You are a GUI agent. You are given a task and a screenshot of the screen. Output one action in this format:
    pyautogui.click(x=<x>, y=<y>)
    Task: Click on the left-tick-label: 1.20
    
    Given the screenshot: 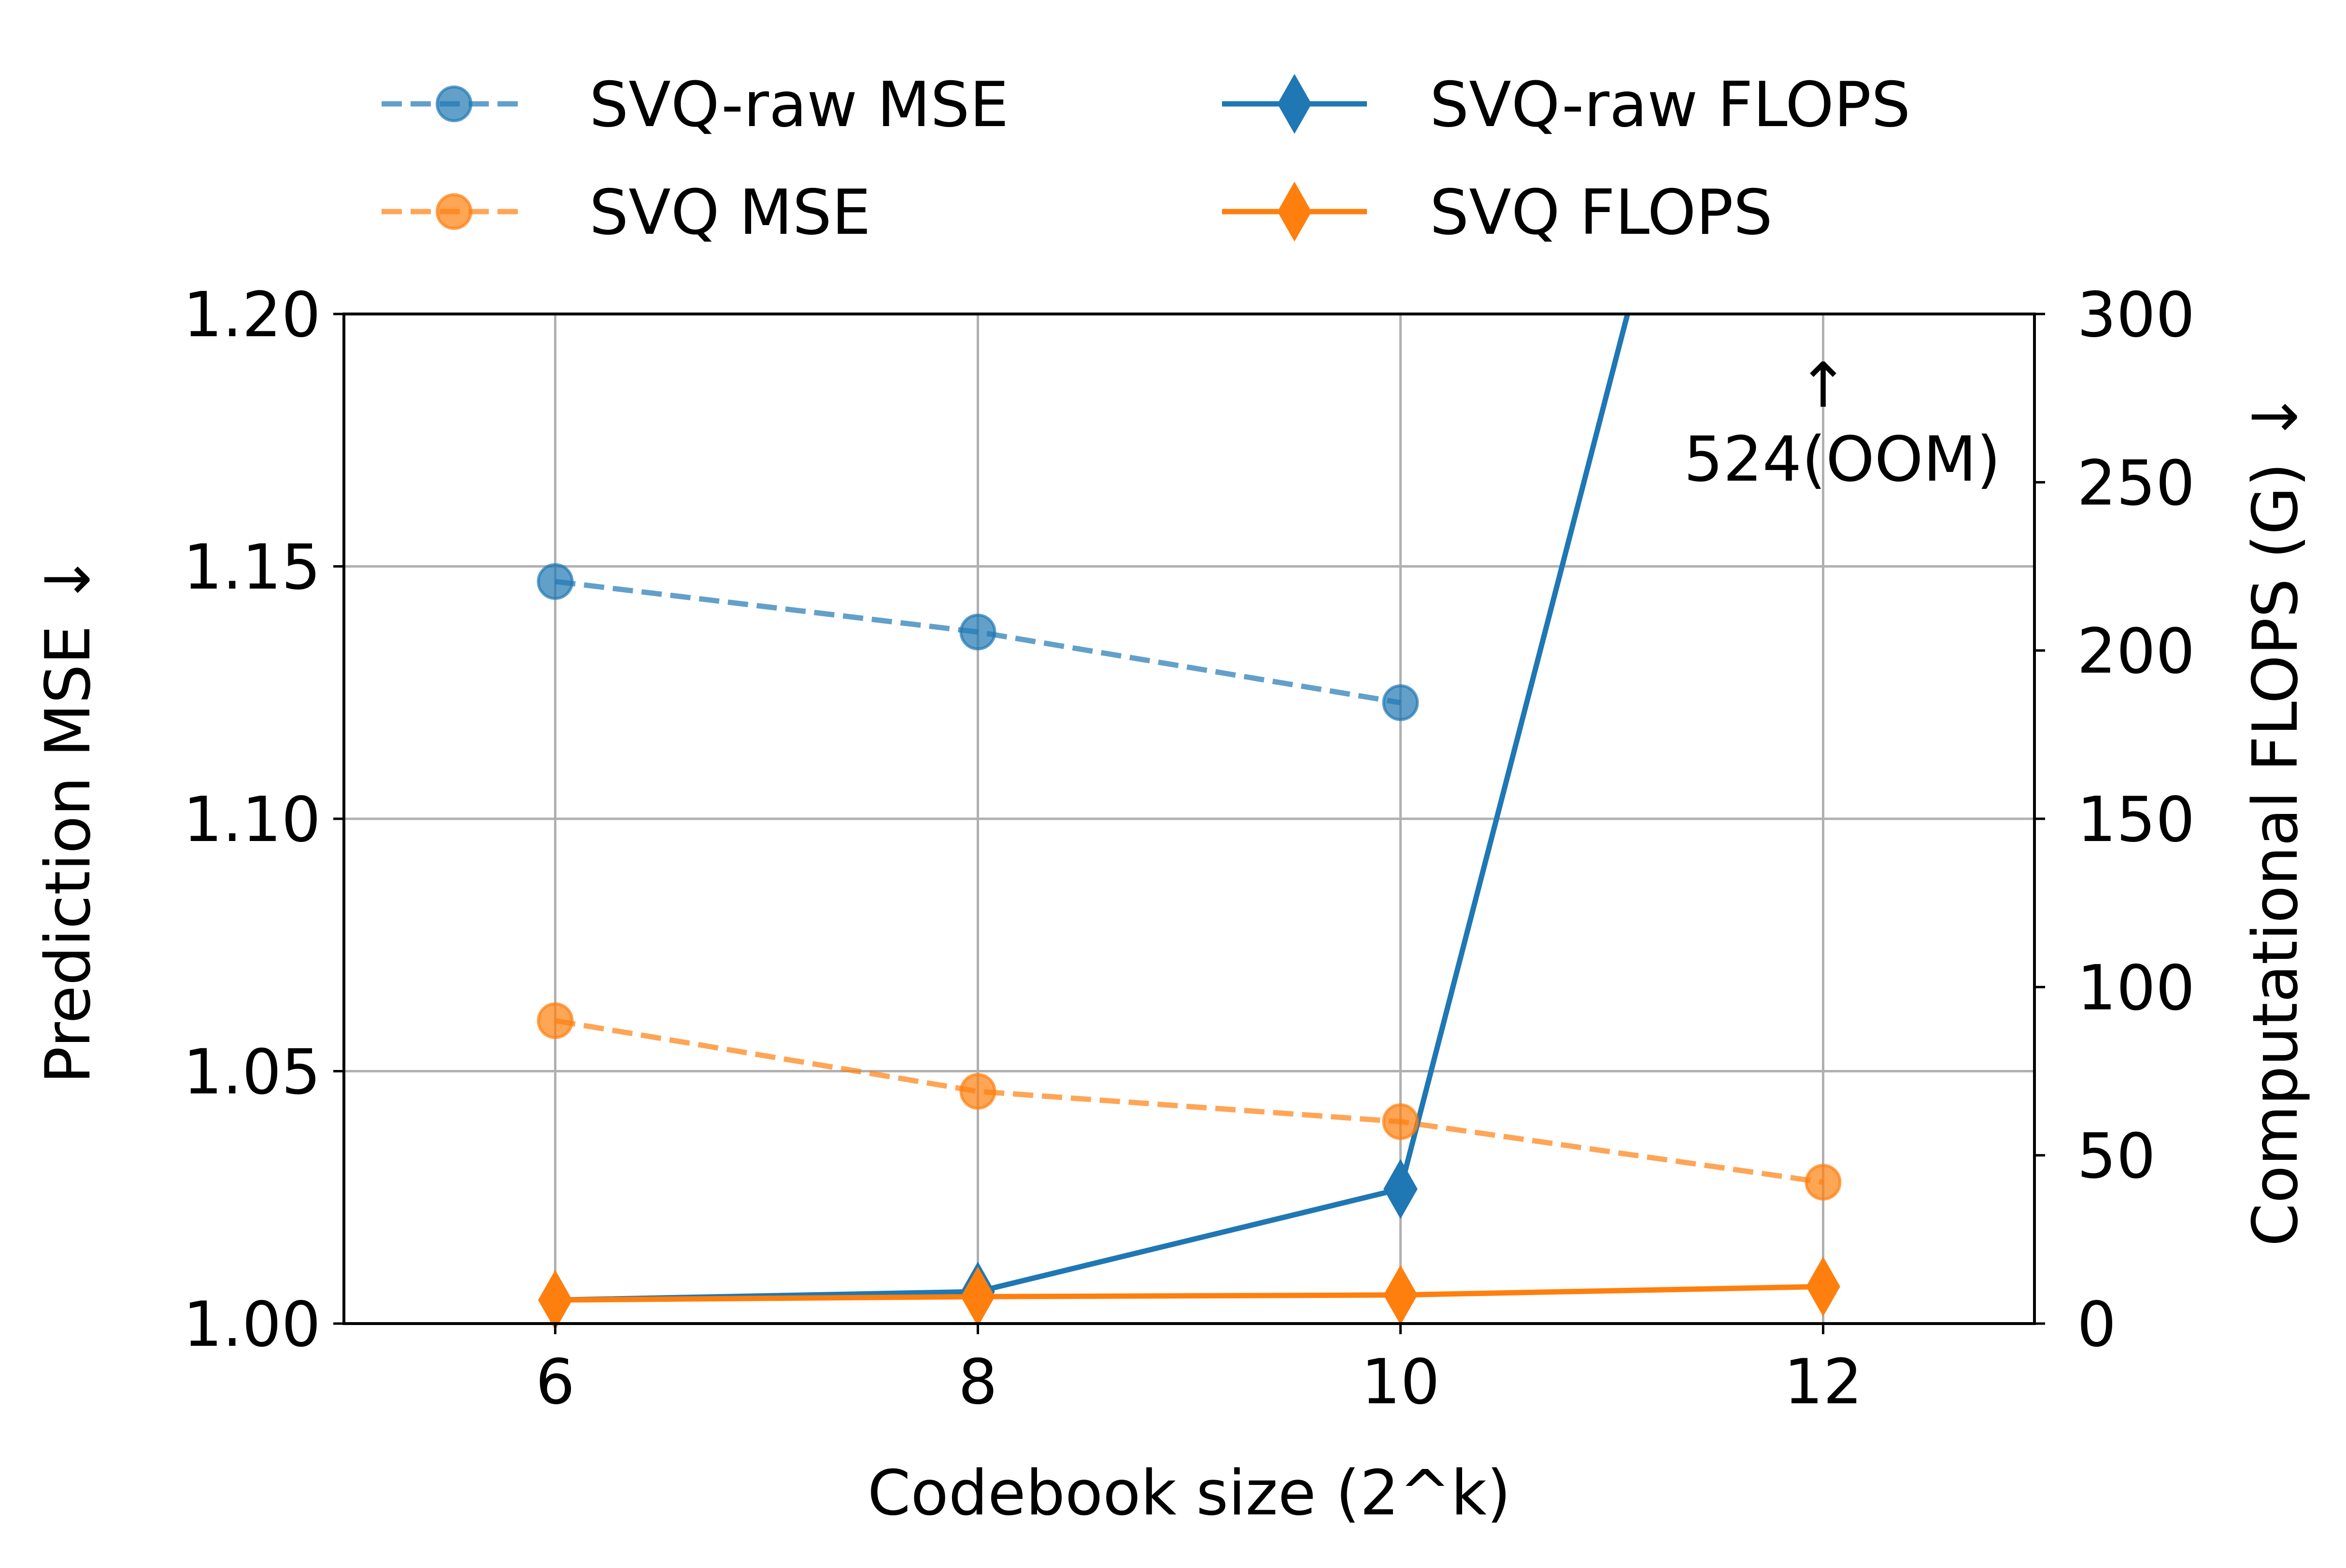 What is the action you would take?
    pyautogui.click(x=252, y=315)
    